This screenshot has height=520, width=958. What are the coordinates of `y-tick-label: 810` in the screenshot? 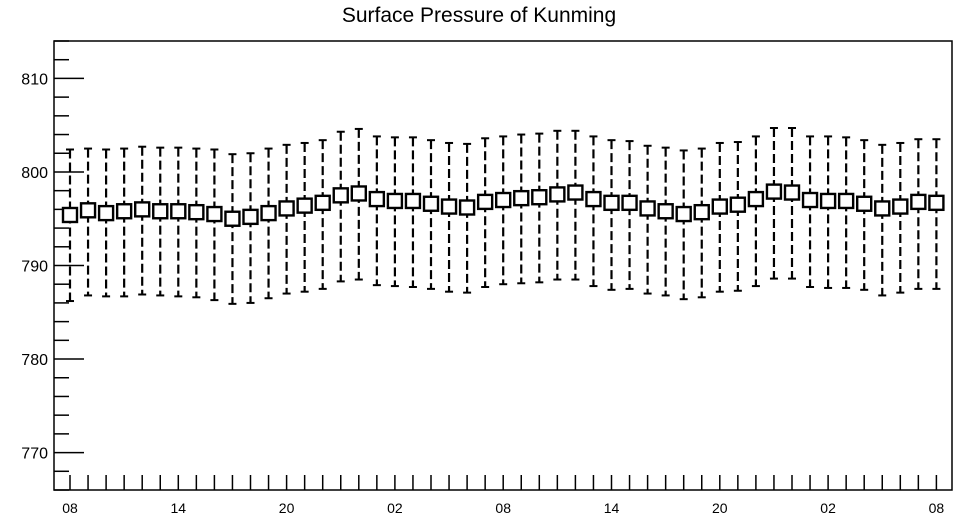 It's located at (34, 79).